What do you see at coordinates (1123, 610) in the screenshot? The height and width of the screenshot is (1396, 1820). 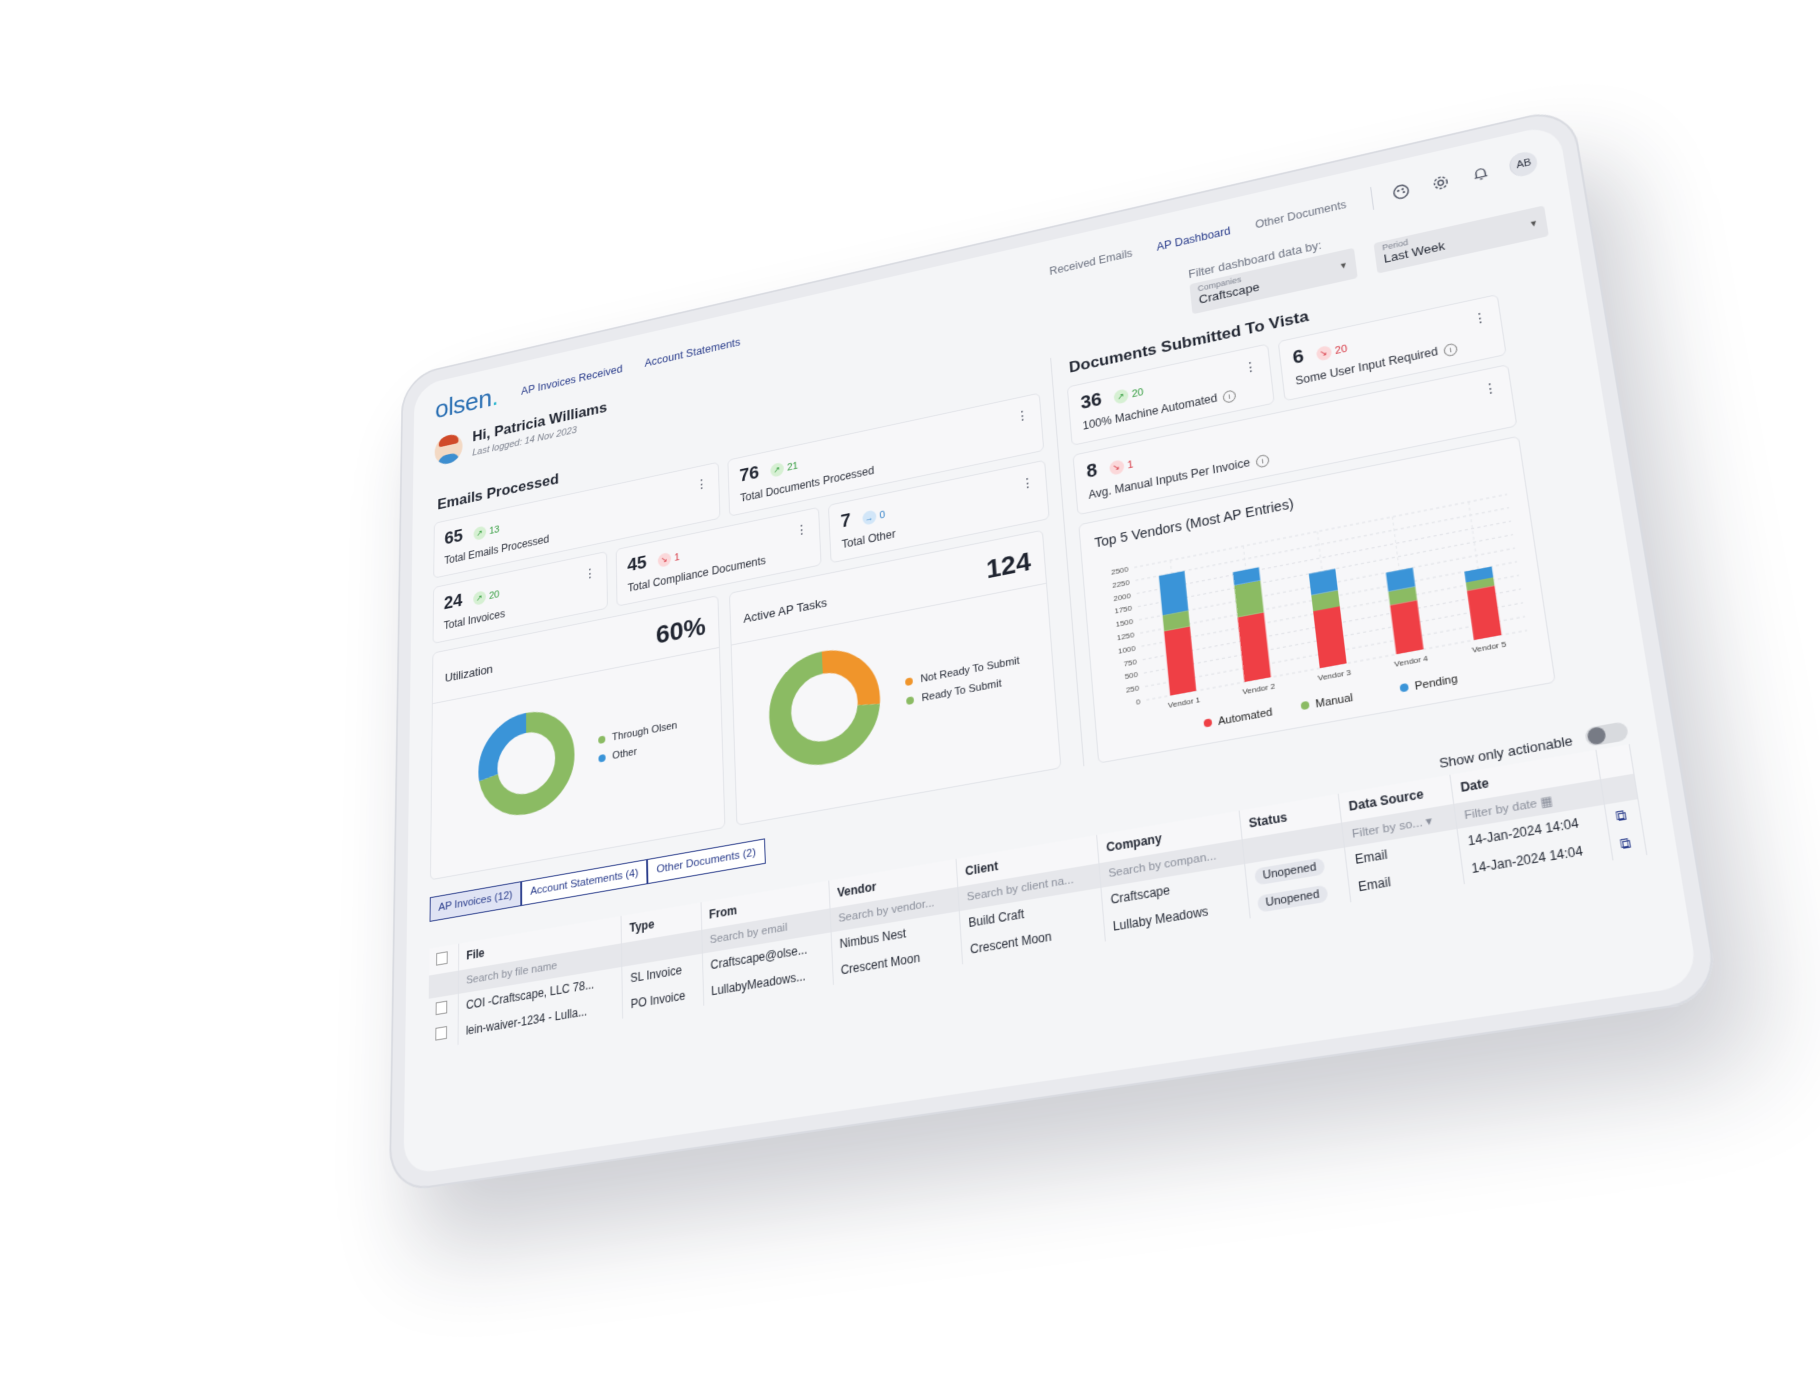 I see `y-tick-label: 1750` at bounding box center [1123, 610].